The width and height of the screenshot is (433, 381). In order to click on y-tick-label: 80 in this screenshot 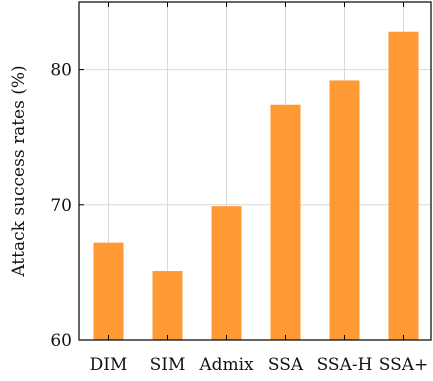, I will do `click(61, 71)`.